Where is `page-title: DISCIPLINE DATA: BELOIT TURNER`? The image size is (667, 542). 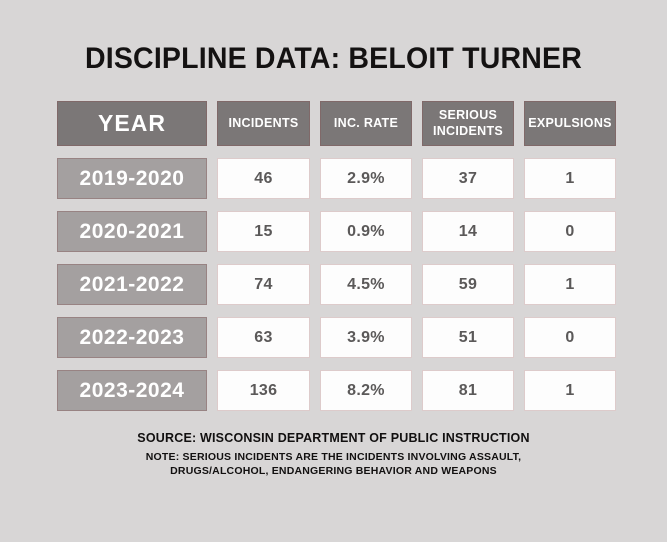 page-title: DISCIPLINE DATA: BELOIT TURNER is located at coordinates (333, 58).